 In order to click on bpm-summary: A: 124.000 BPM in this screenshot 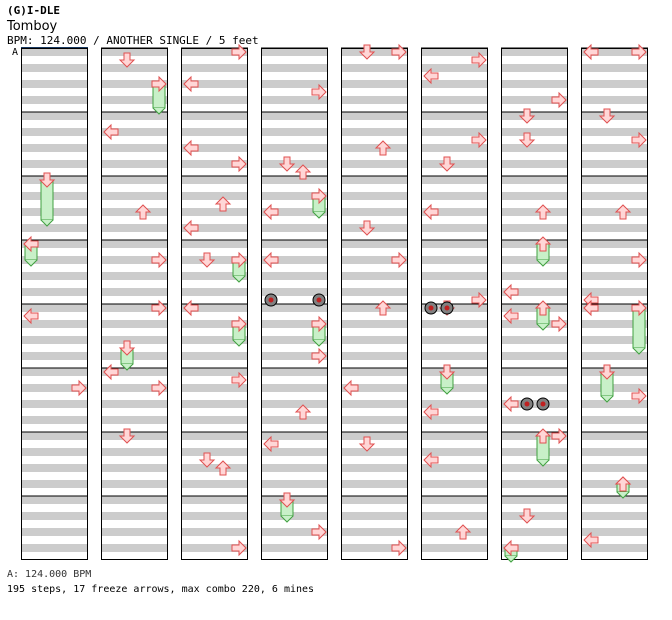, I will do `click(49, 574)`.